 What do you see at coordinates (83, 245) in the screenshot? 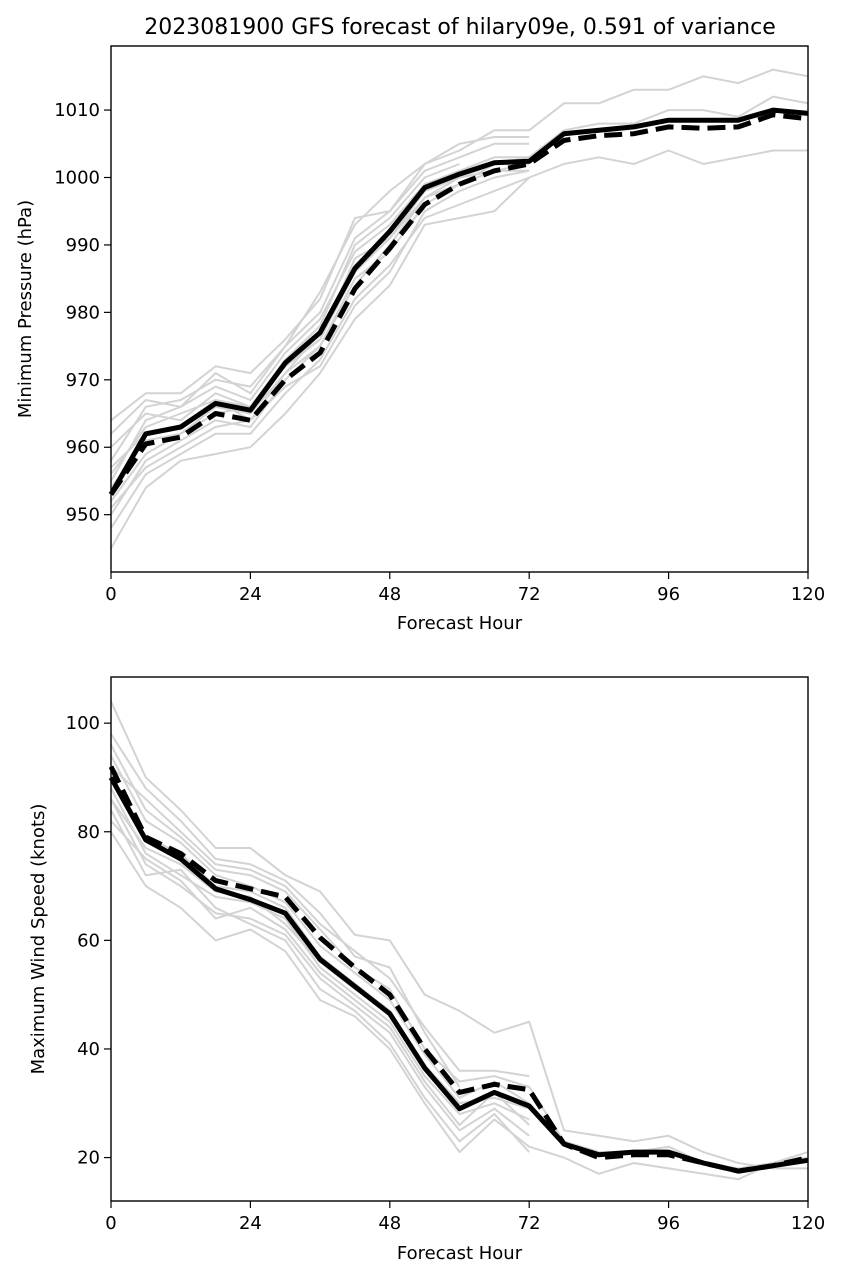
I see `y-tick-label: 990` at bounding box center [83, 245].